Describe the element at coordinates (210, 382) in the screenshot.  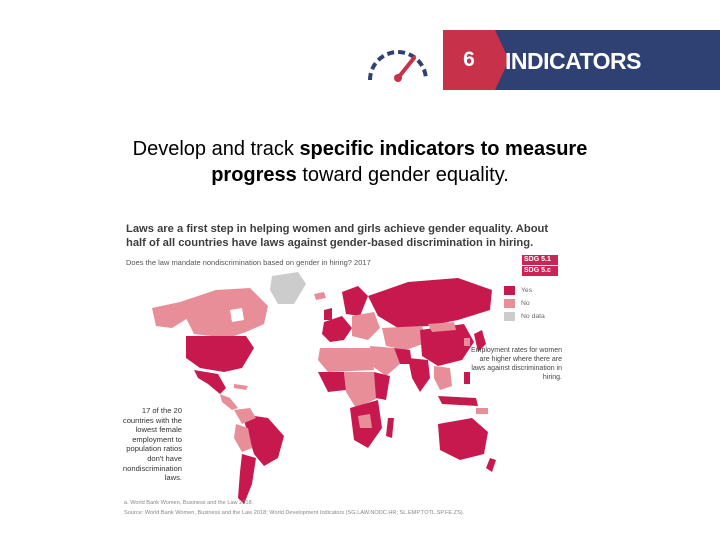
I see `region-mexico` at that location.